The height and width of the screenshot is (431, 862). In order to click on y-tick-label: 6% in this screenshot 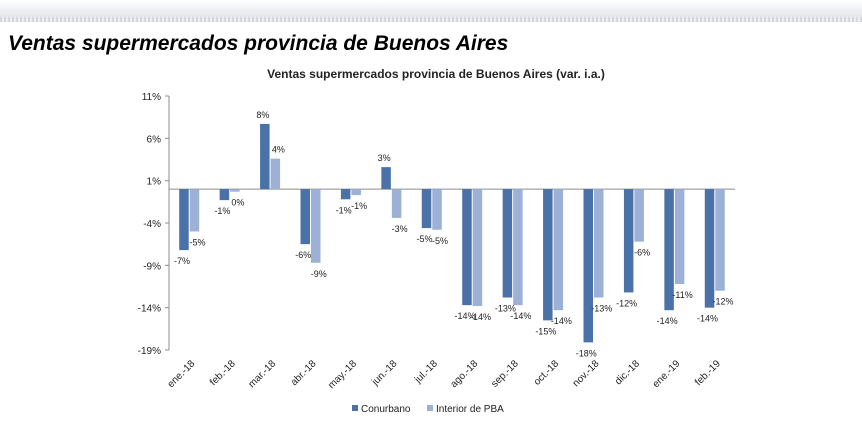, I will do `click(154, 139)`.